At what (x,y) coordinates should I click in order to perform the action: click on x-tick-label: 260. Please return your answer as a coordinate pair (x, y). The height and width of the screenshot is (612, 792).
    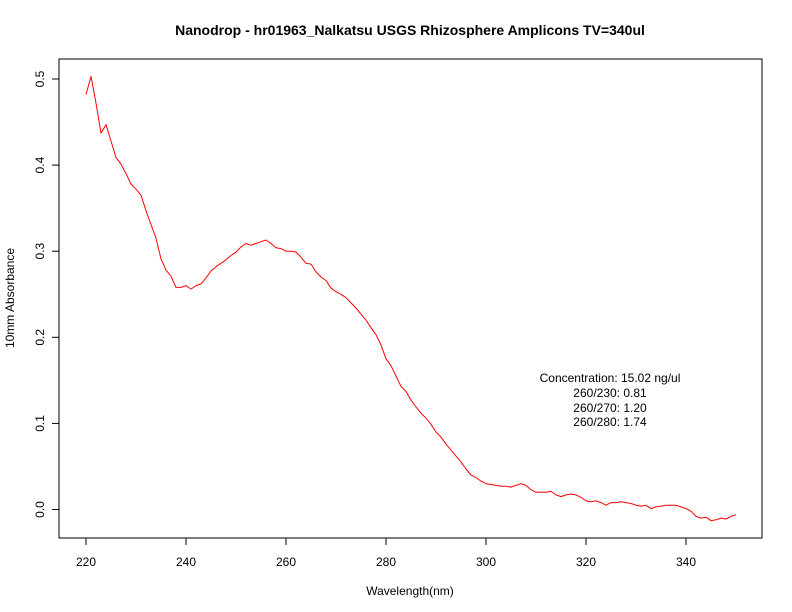
    Looking at the image, I should click on (286, 562).